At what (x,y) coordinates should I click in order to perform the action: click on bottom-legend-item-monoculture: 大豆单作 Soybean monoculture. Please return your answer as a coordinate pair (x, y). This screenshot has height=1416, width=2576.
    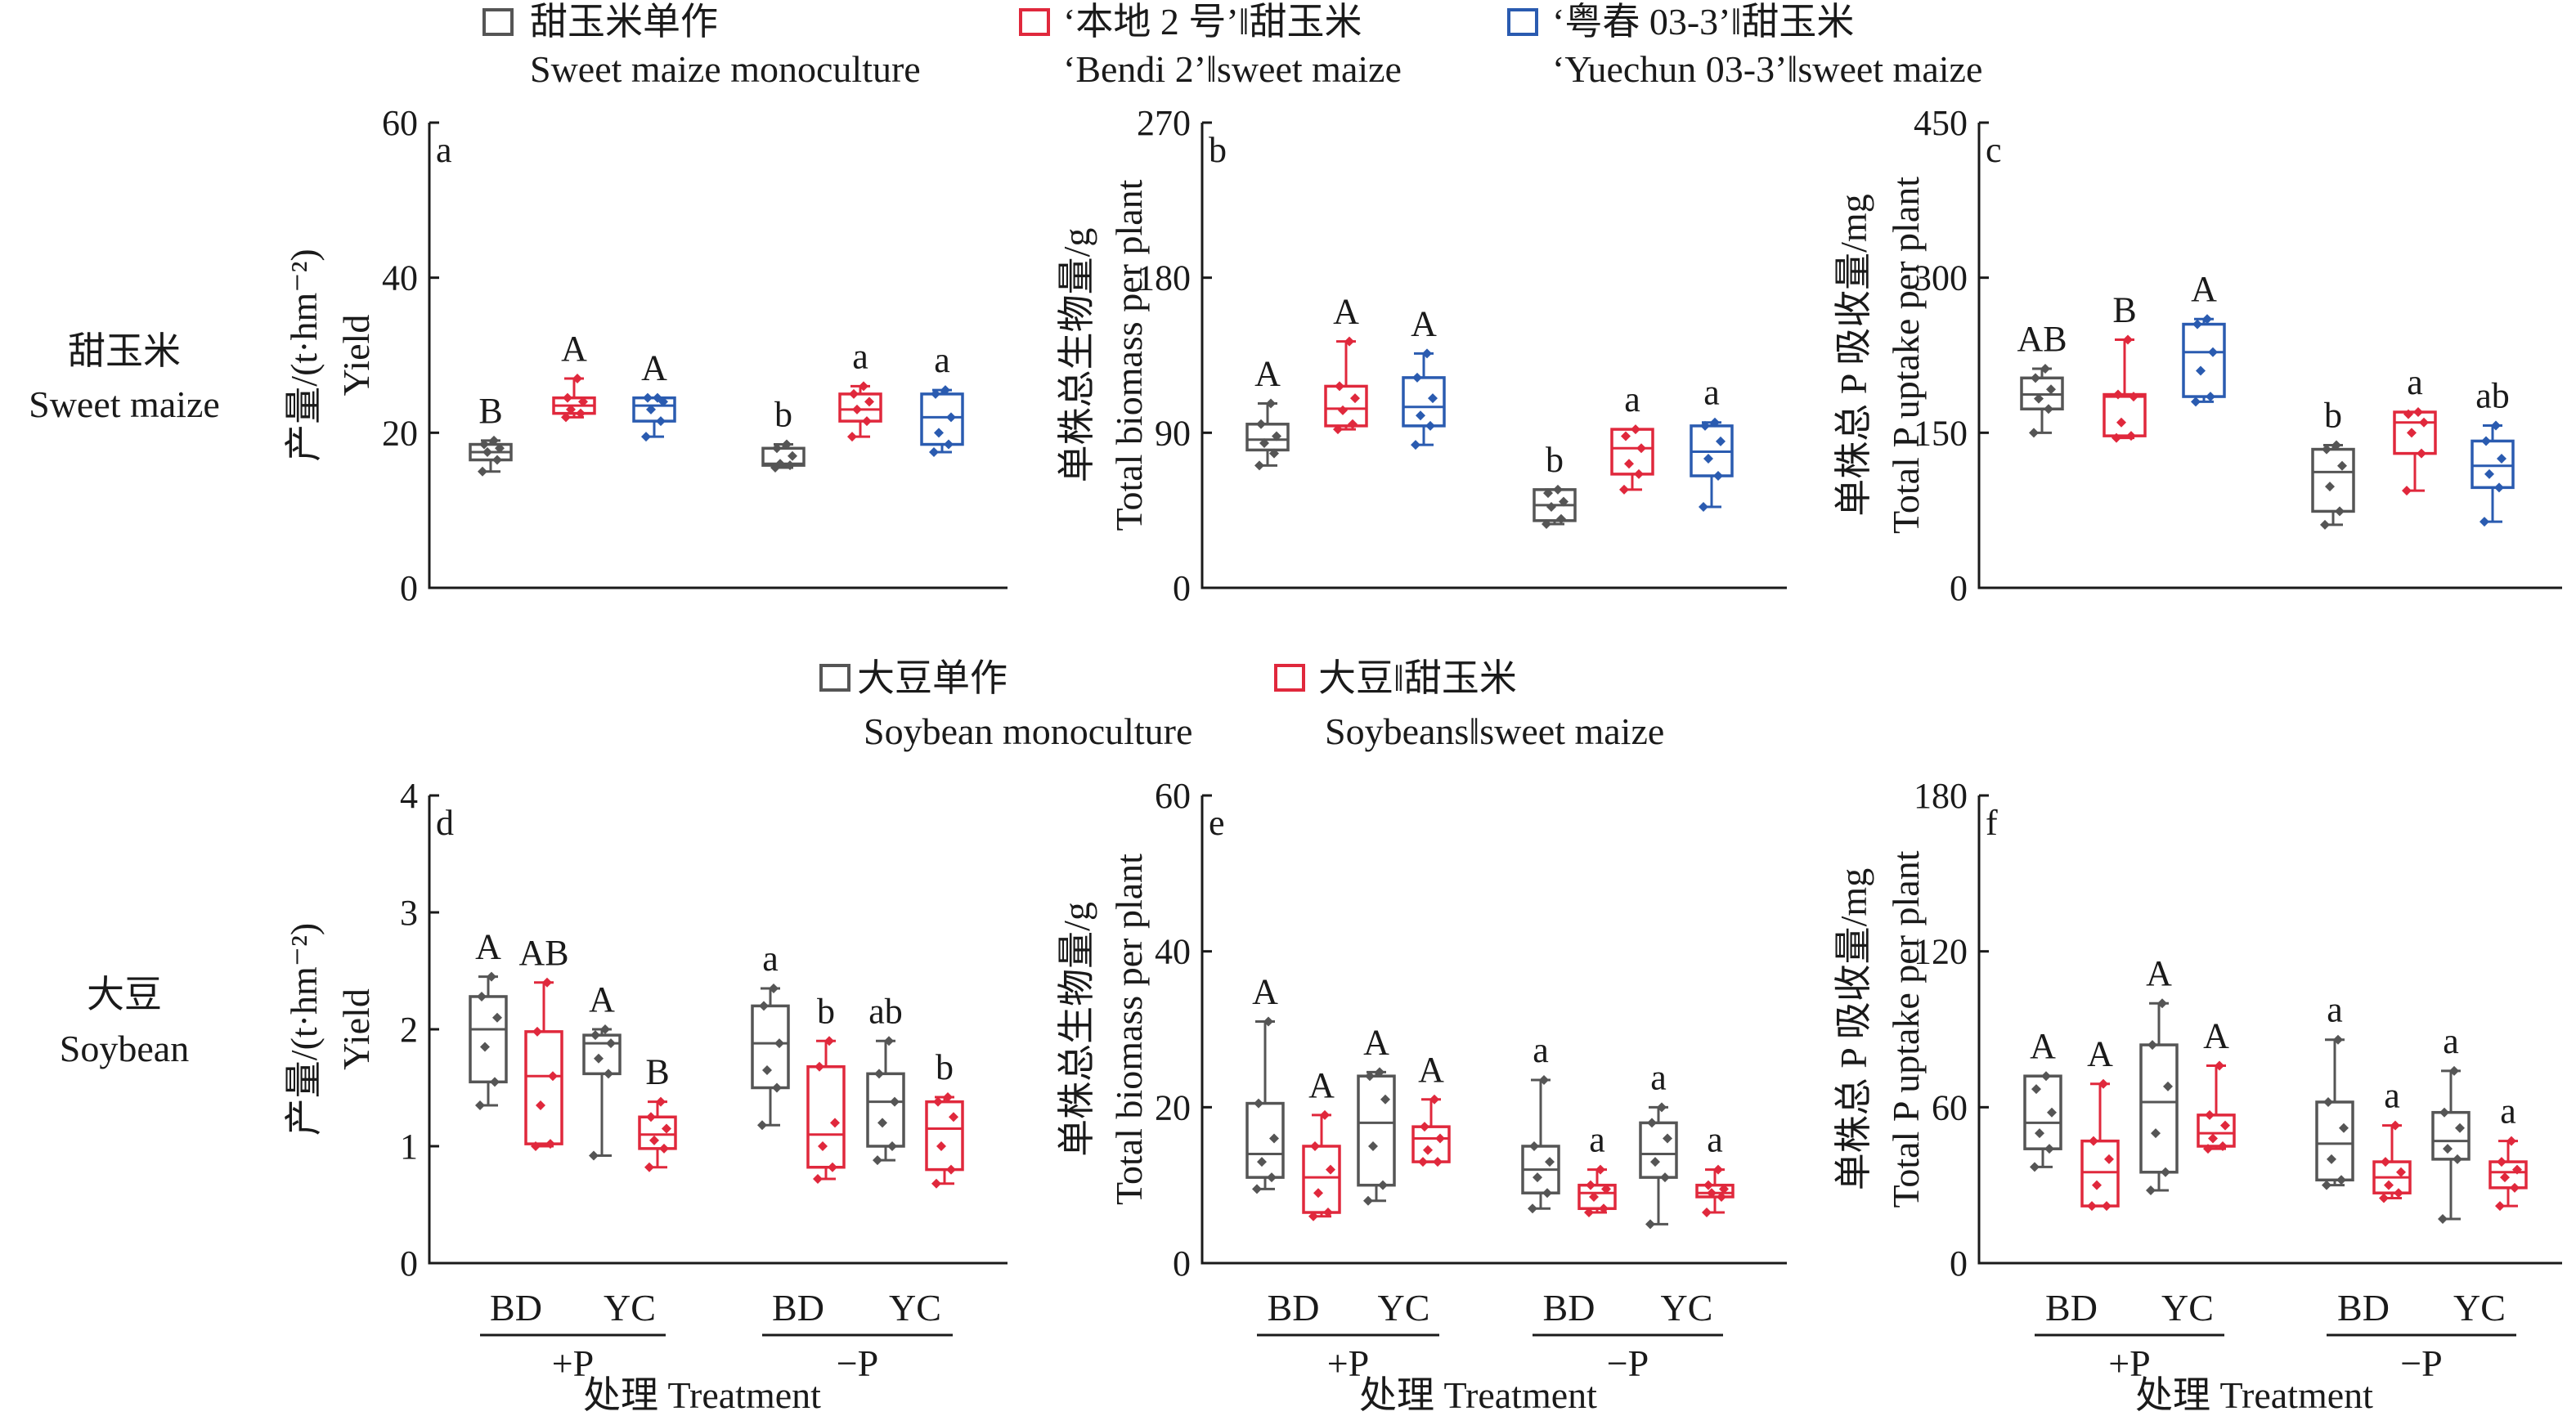
    Looking at the image, I should click on (1005, 704).